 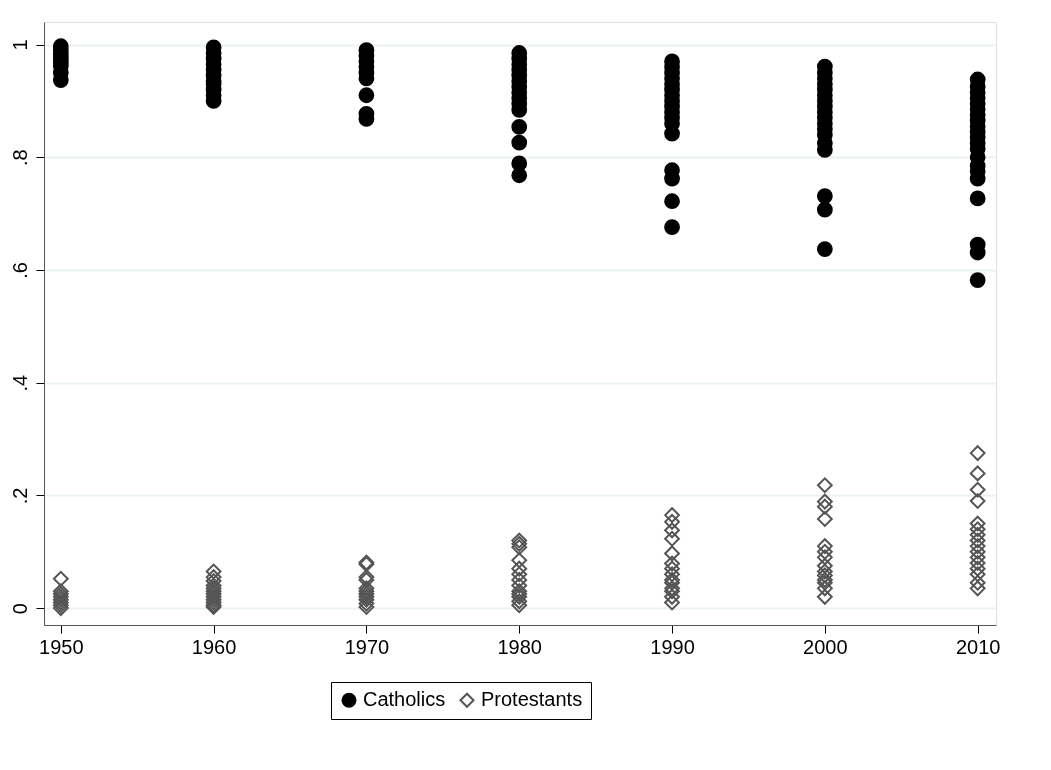 What do you see at coordinates (19, 45) in the screenshot?
I see `y-tick-label: 1` at bounding box center [19, 45].